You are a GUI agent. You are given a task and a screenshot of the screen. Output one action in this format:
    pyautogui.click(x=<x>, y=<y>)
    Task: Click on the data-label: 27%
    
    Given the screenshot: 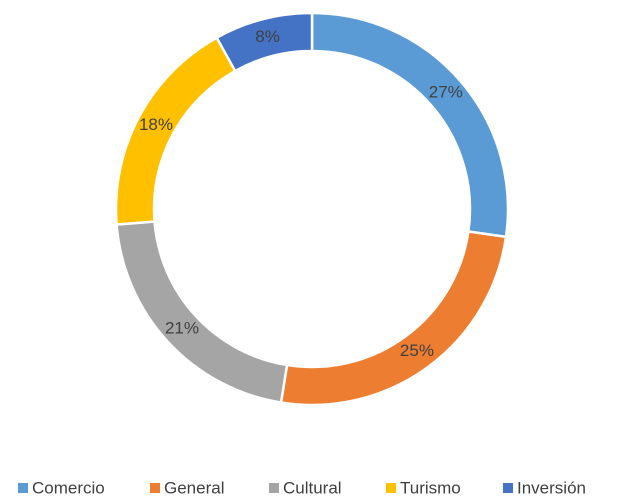 What is the action you would take?
    pyautogui.click(x=446, y=92)
    